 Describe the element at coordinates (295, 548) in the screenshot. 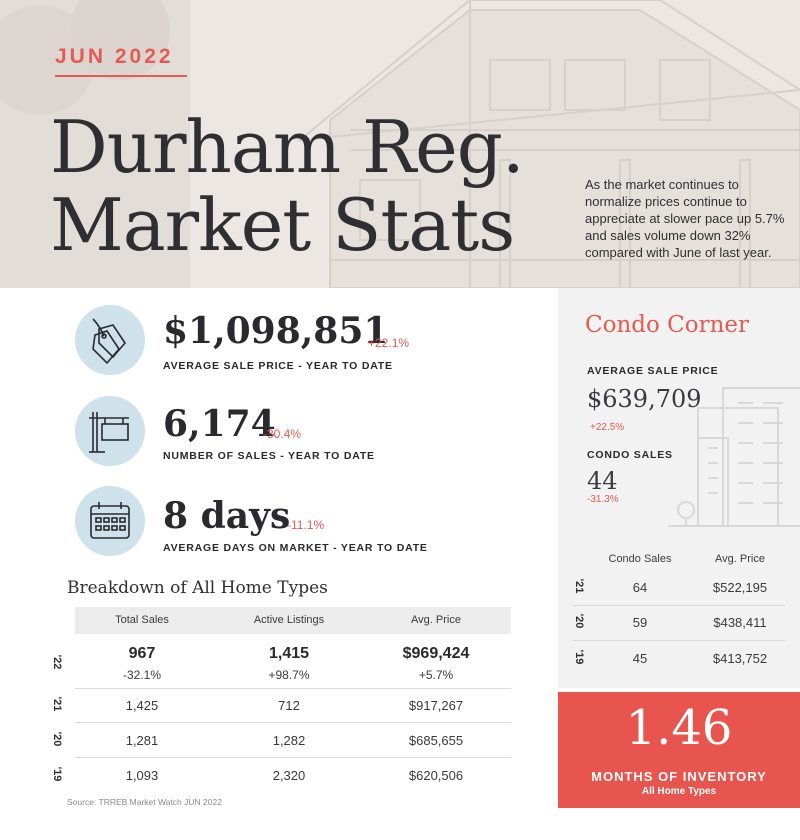

I see `days-on-market-label: AVERAGE DAYS ON MARKET - YEAR TO DATE` at that location.